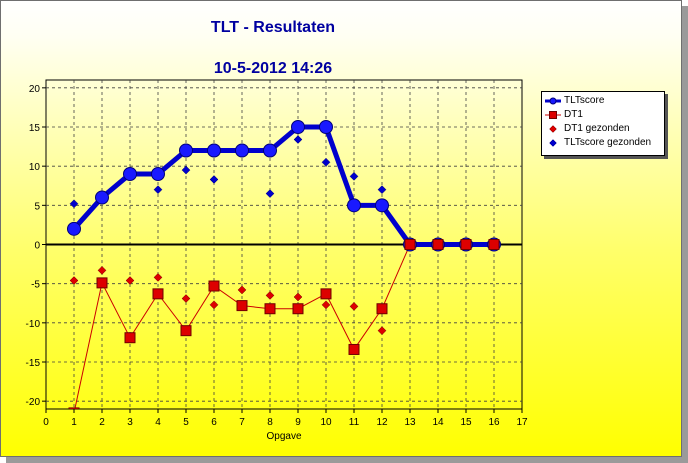  Describe the element at coordinates (37, 206) in the screenshot. I see `y-tick-label: 5` at that location.